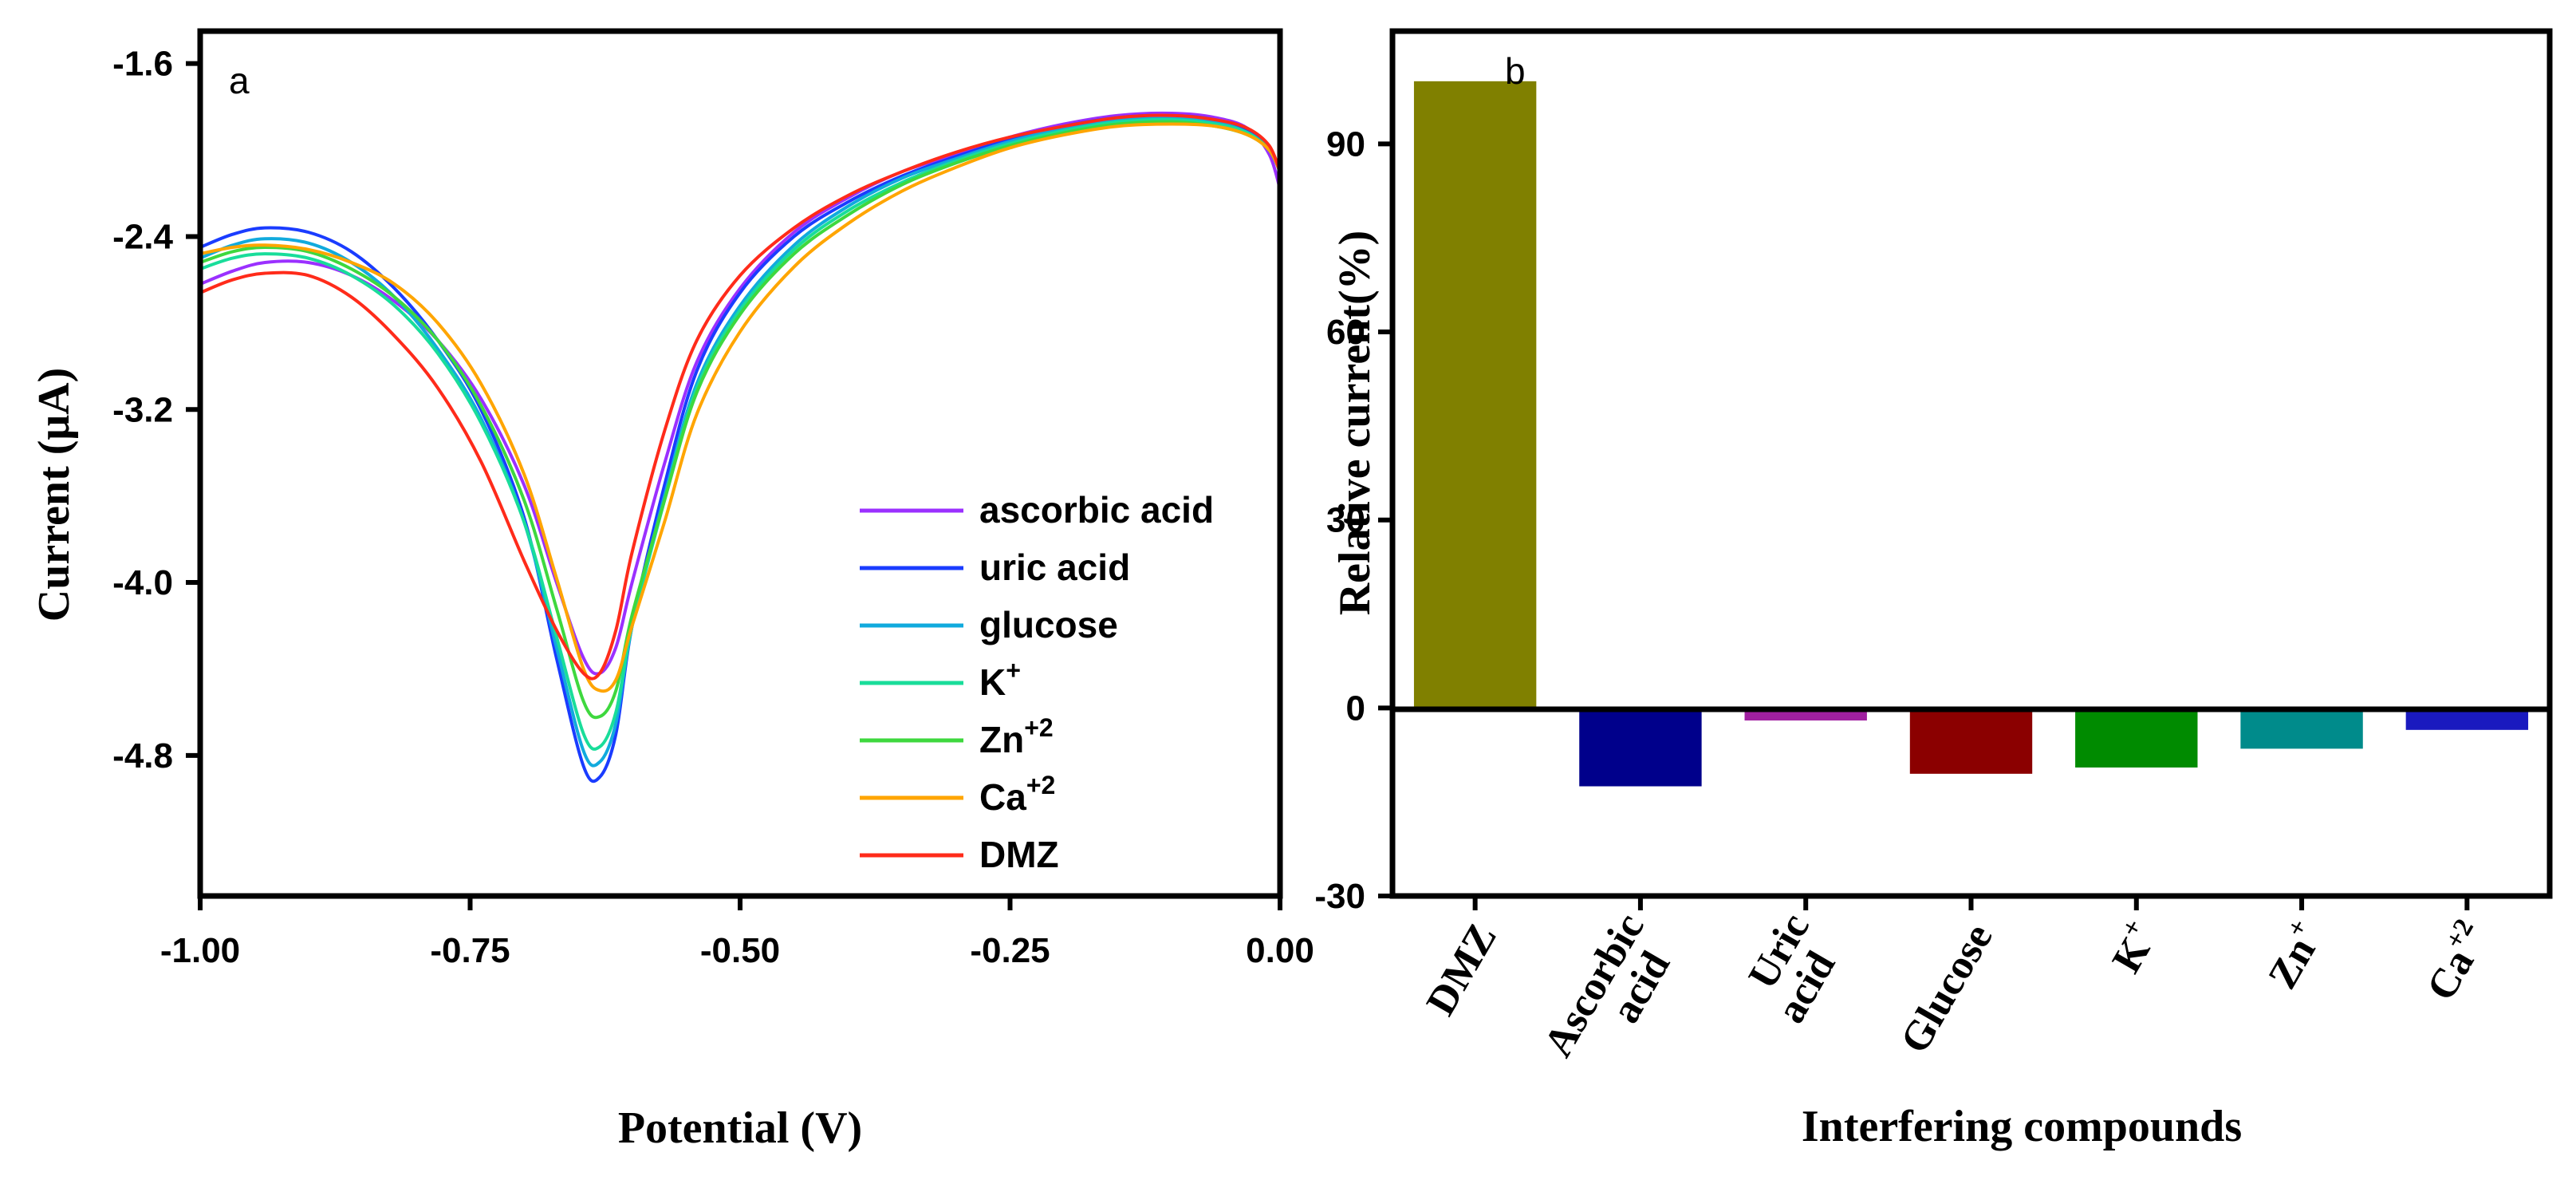  What do you see at coordinates (1515, 71) in the screenshot?
I see `panel-b-label: b` at bounding box center [1515, 71].